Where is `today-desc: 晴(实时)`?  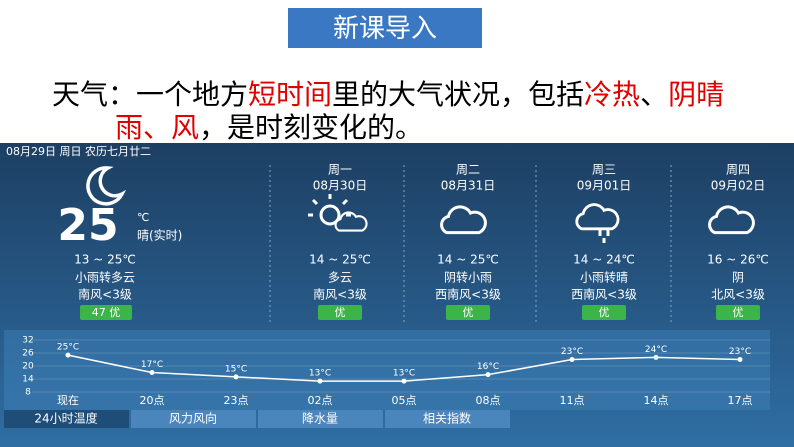
today-desc: 晴(实时) is located at coordinates (159, 235).